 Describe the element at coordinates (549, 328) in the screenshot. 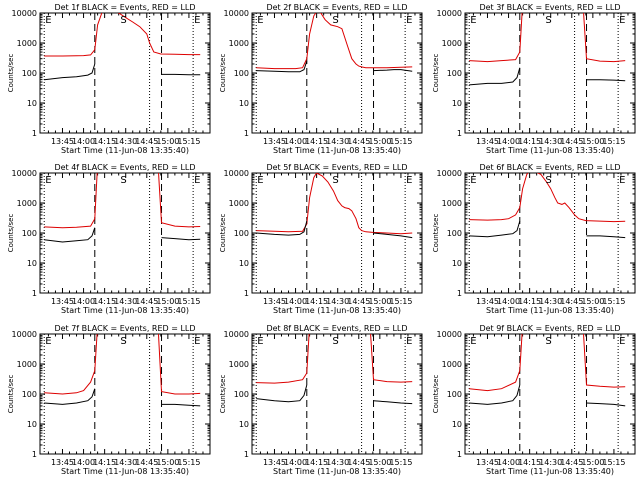

I see `panel-title: Det 9f BLACK = Events, RED = LLD` at that location.